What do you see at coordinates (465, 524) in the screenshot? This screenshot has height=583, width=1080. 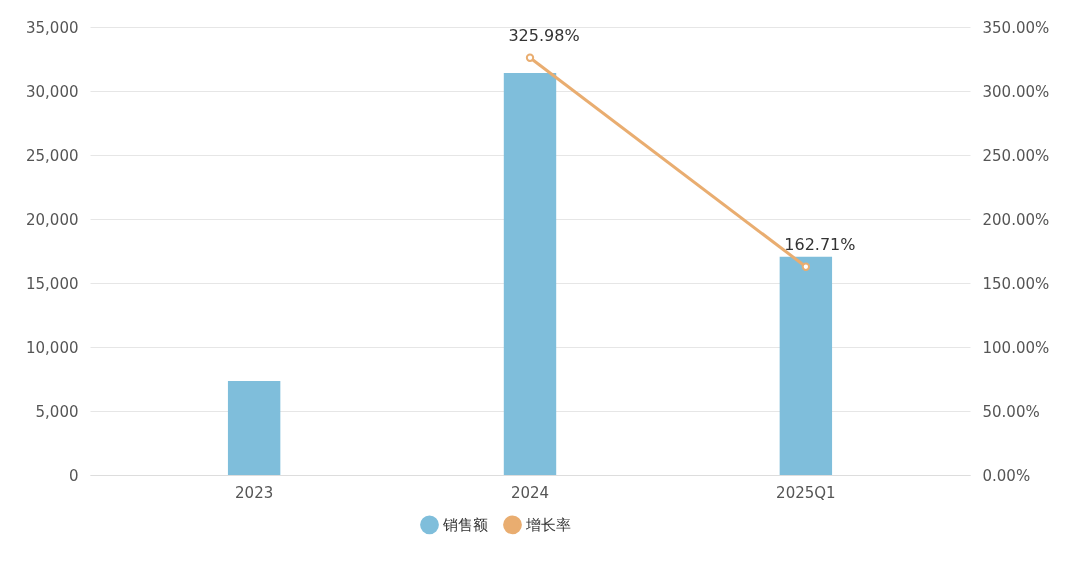 I see `legend-label: 销售额` at bounding box center [465, 524].